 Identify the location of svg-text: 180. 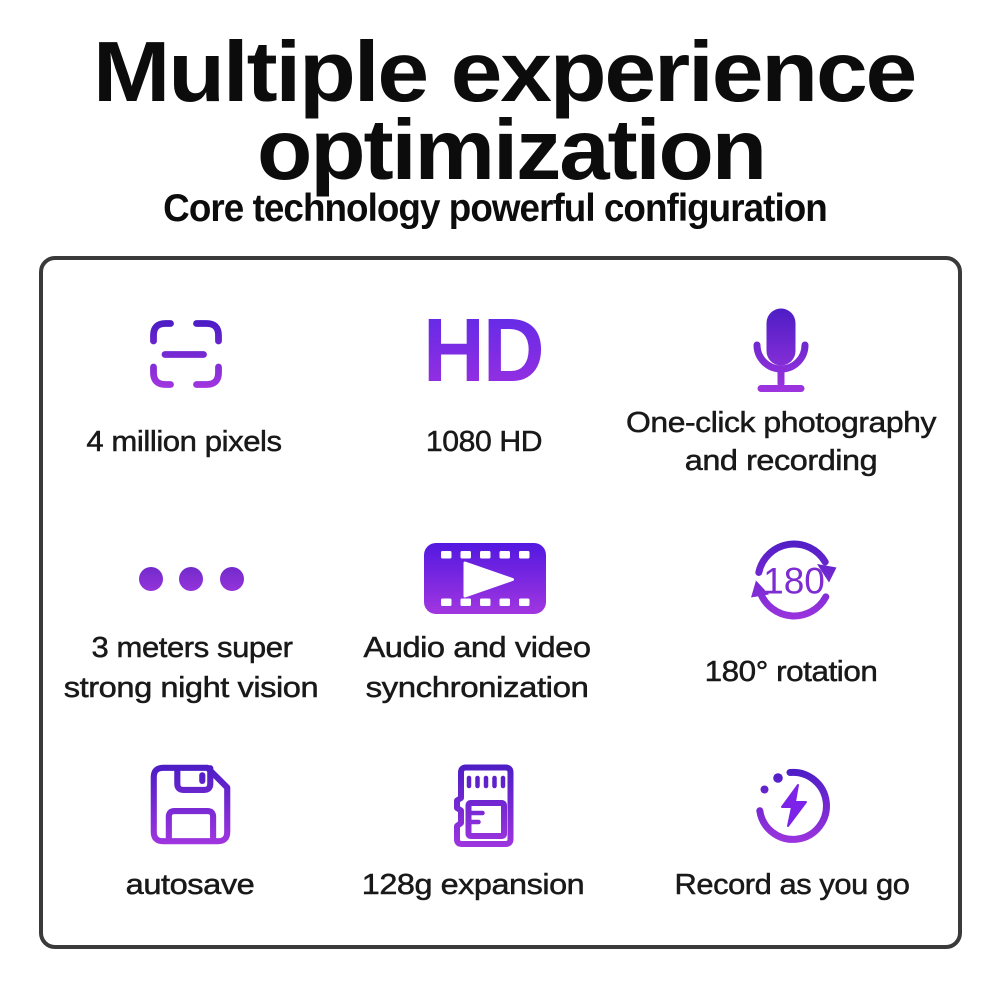
(794, 581).